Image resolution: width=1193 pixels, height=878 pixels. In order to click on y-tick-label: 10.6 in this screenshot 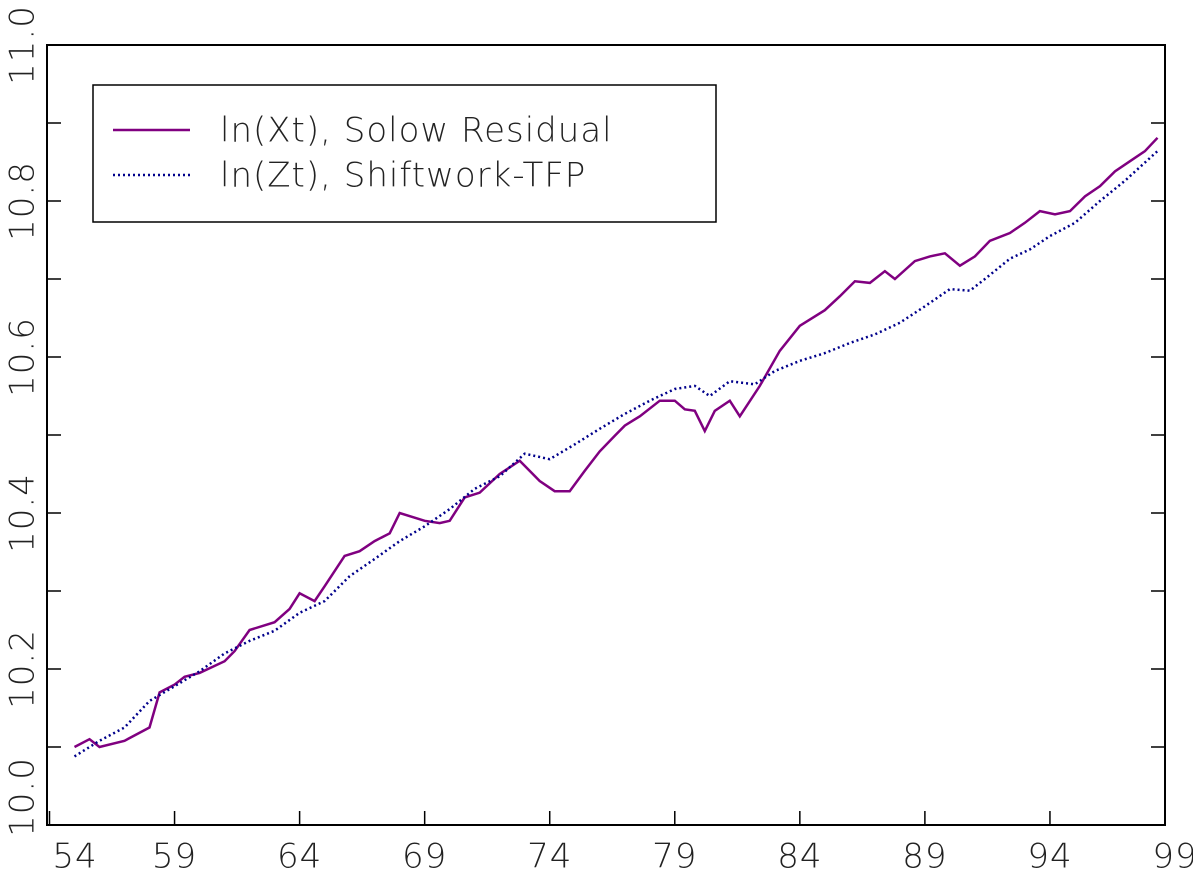, I will do `click(23, 357)`.